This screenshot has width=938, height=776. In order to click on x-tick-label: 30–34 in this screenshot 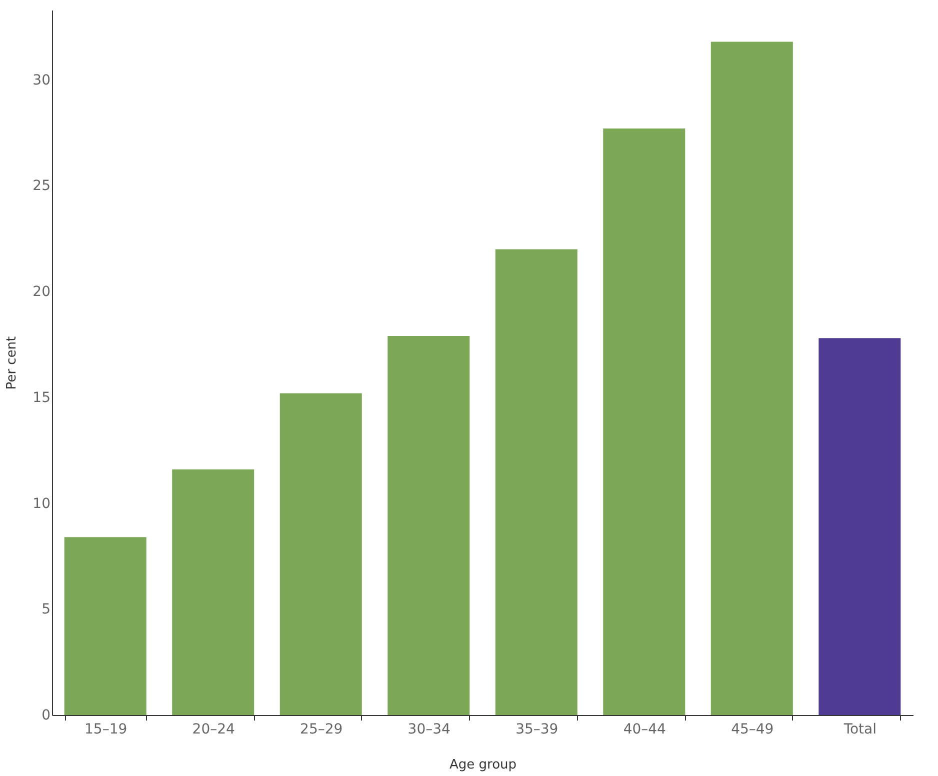, I will do `click(429, 730)`.